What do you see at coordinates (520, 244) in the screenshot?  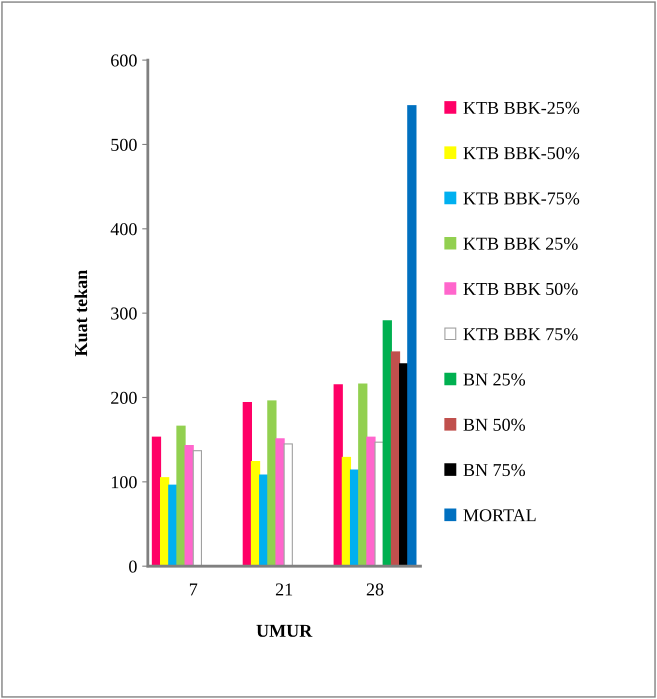 I see `legend-label: KTB BBK 25%` at bounding box center [520, 244].